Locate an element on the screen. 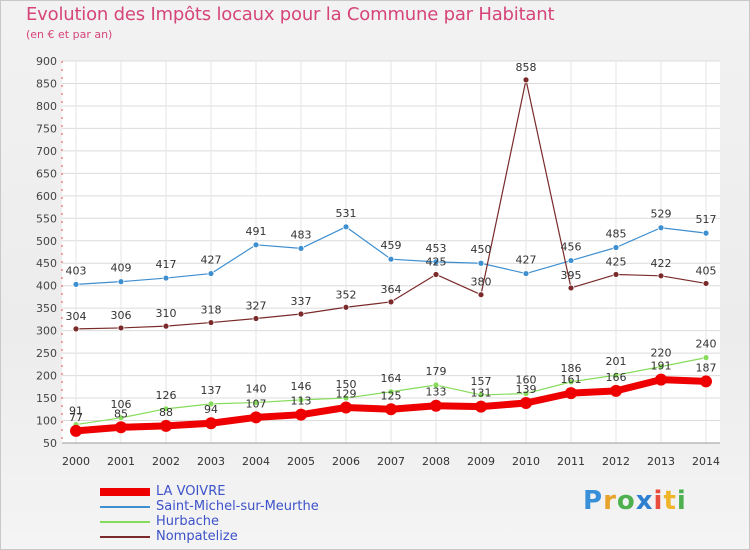 The width and height of the screenshot is (750, 550). y-tick-label: 750 is located at coordinates (46, 128).